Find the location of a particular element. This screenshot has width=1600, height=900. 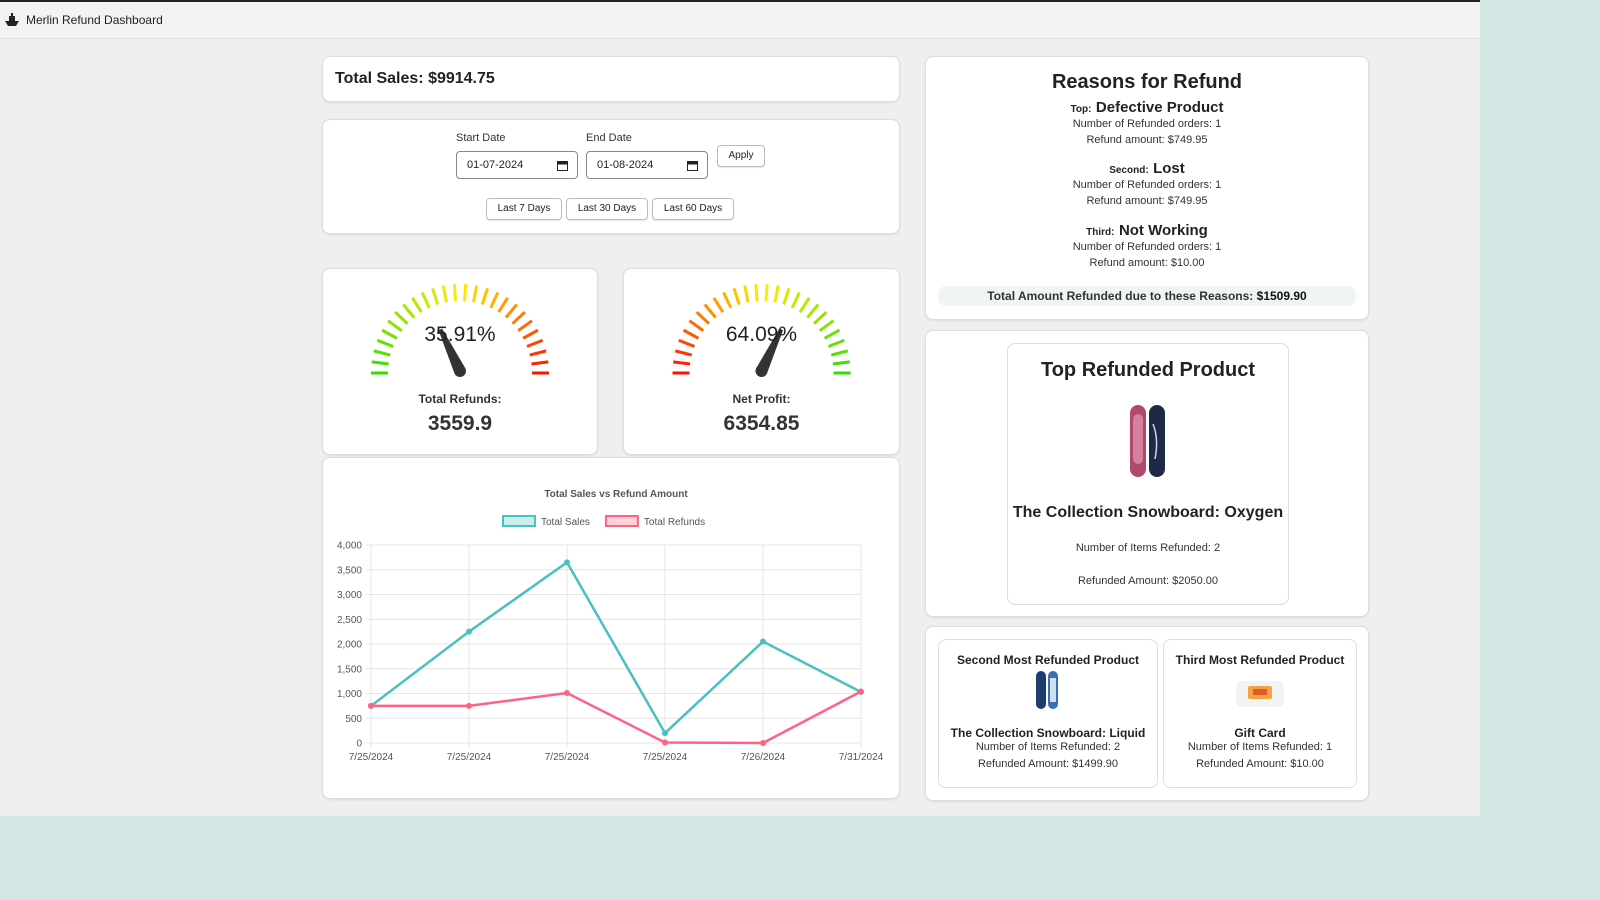

total-sales: Total Sales: $9914.75 is located at coordinates (415, 78).